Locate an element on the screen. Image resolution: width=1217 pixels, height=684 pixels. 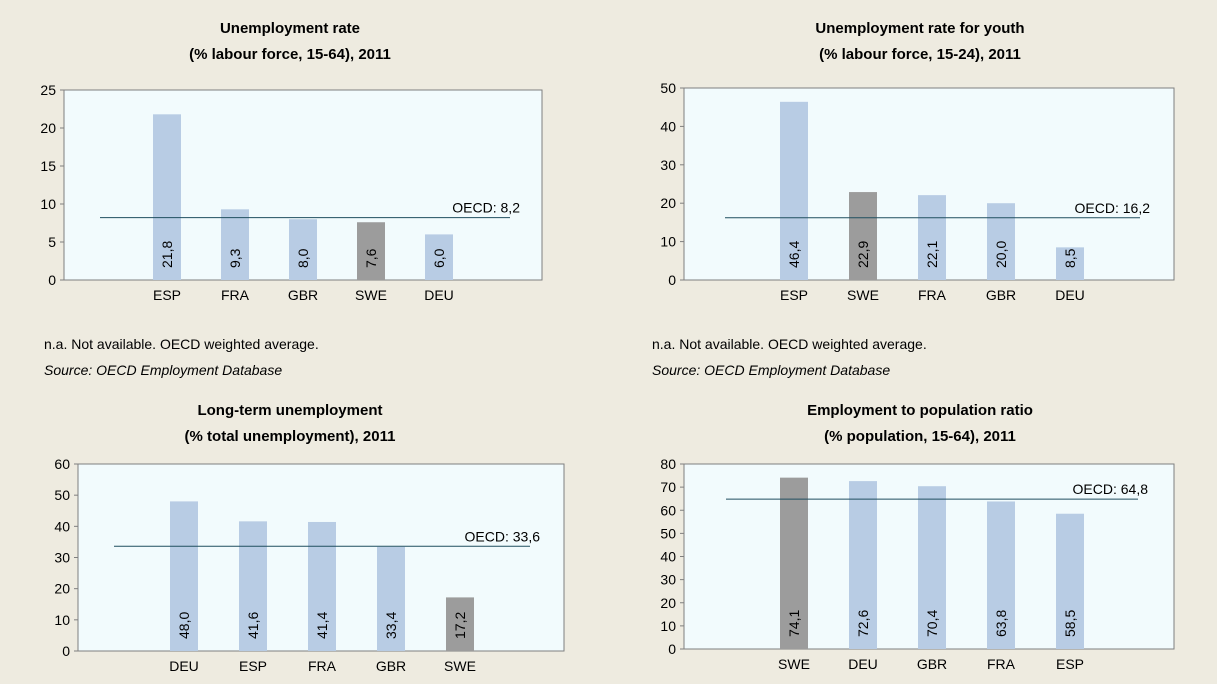
oecd-average-label: OECD: 33,6 is located at coordinates (503, 536).